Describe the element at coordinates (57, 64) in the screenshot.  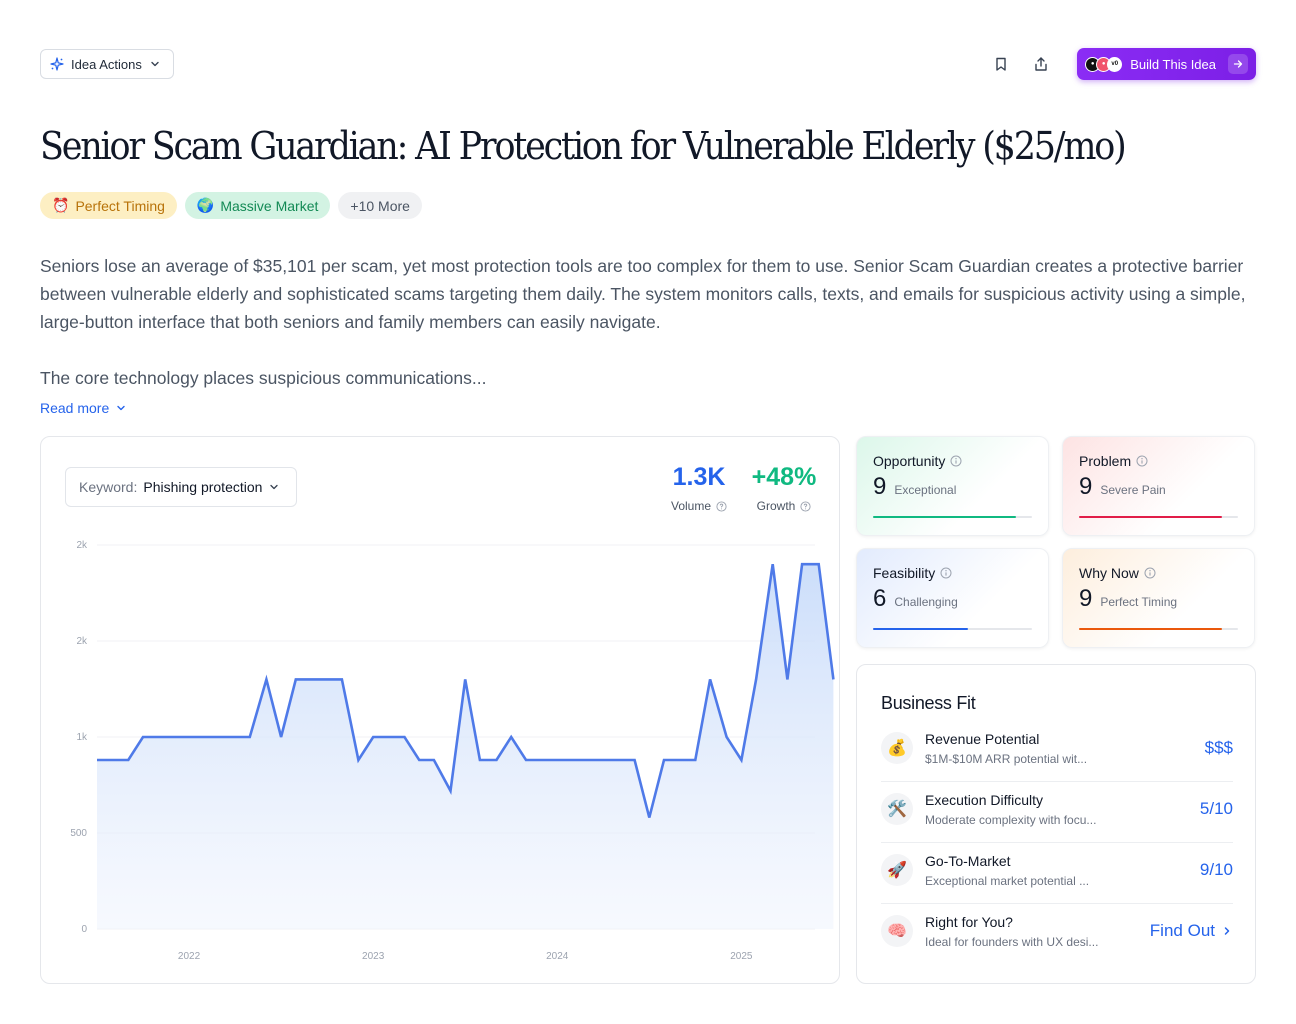
I see `sparkle-icon` at that location.